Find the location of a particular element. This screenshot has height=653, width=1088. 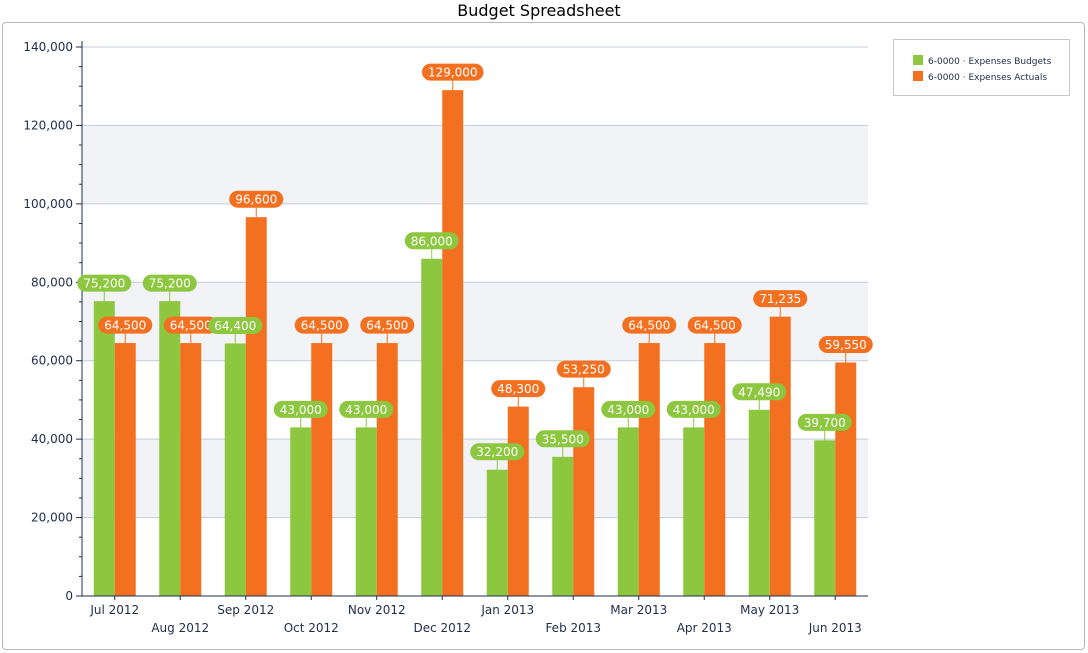

y-tick-label: 0 is located at coordinates (69, 596).